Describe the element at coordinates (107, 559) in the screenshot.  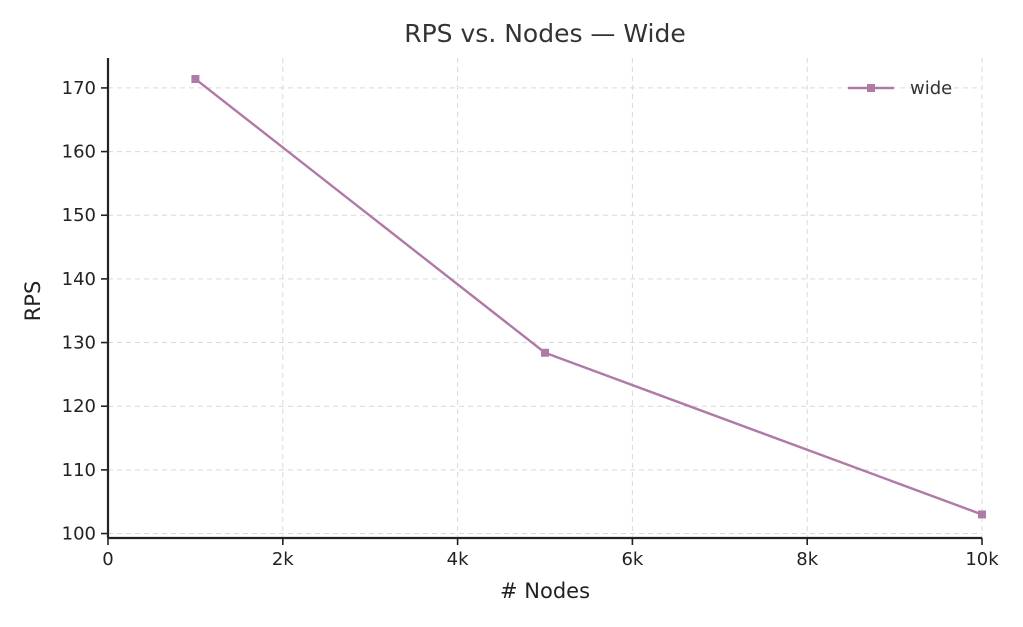
I see `x-tick-label: 0` at that location.